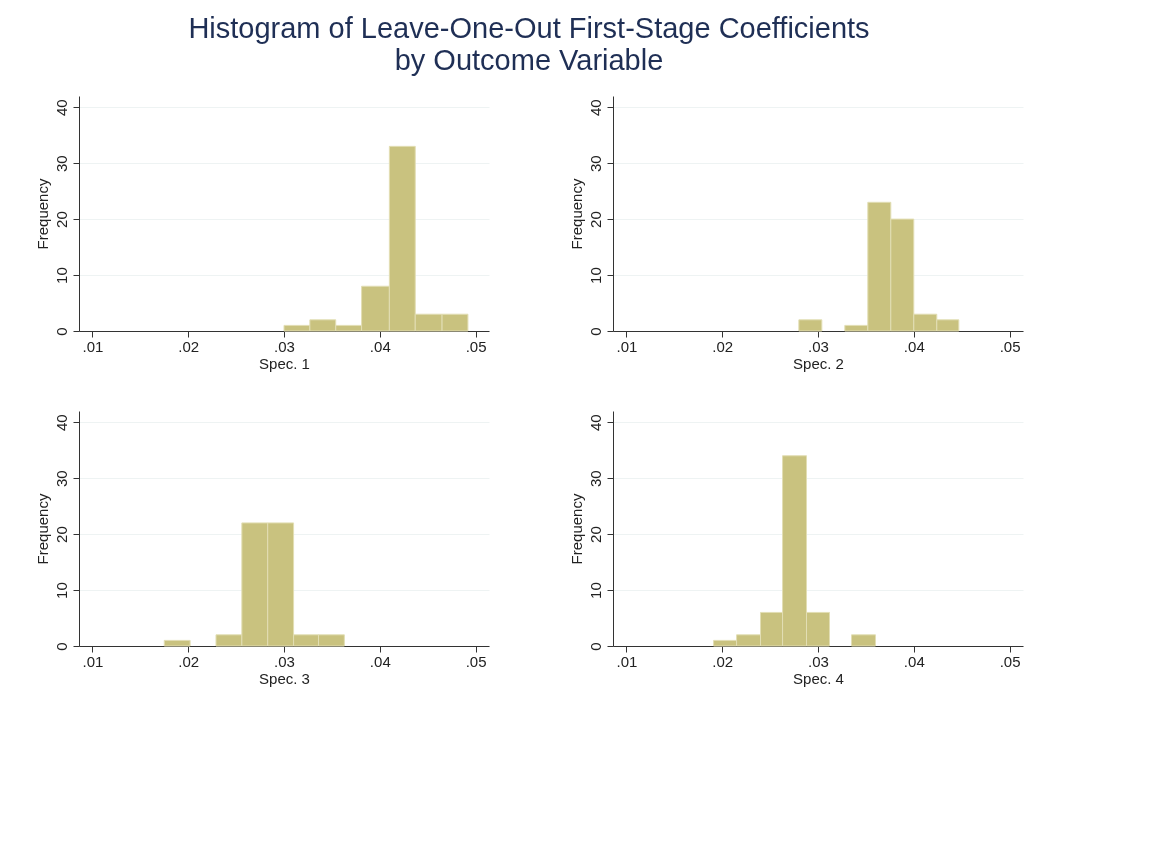 This screenshot has height=848, width=1166. What do you see at coordinates (284, 363) in the screenshot?
I see `x-axis-title: Spec. 1` at bounding box center [284, 363].